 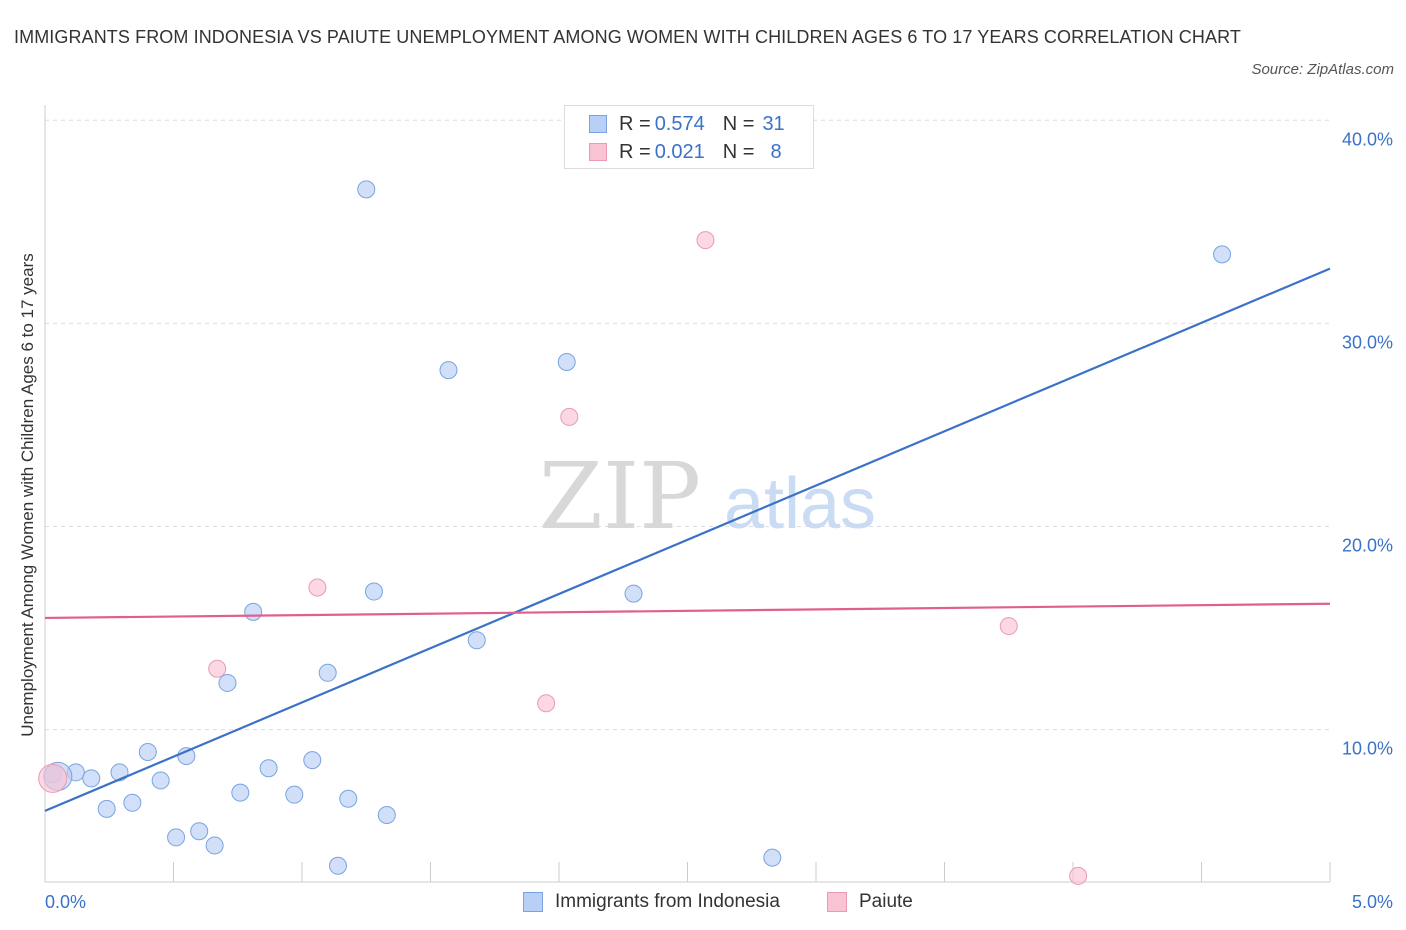 I want to click on stats-legend-row-indonesia: R = 0.574 N = 31, so click(x=687, y=124).